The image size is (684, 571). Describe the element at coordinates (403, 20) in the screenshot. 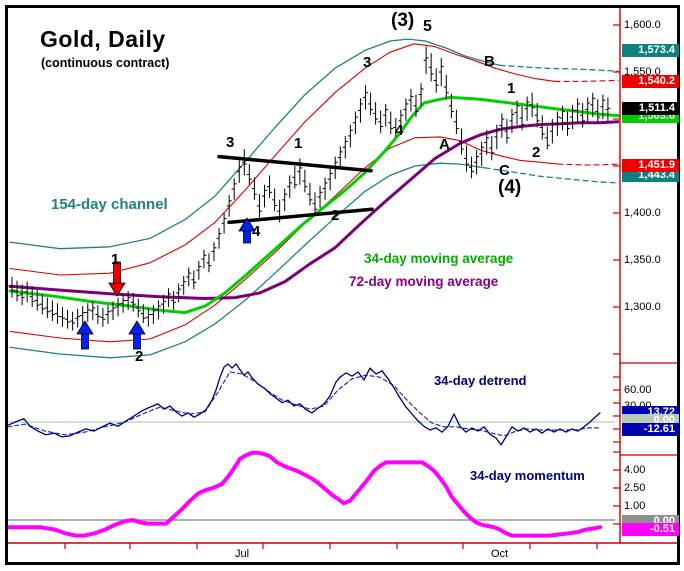

I see `wave-label: (3)` at that location.